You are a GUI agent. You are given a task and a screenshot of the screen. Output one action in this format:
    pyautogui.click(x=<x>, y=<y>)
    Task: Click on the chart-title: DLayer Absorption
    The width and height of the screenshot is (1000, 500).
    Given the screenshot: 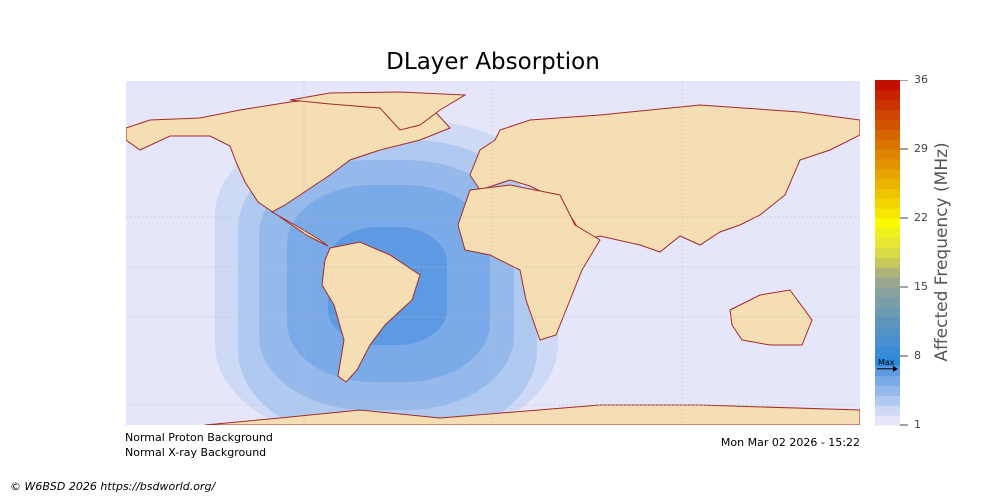 What is the action you would take?
    pyautogui.click(x=493, y=62)
    